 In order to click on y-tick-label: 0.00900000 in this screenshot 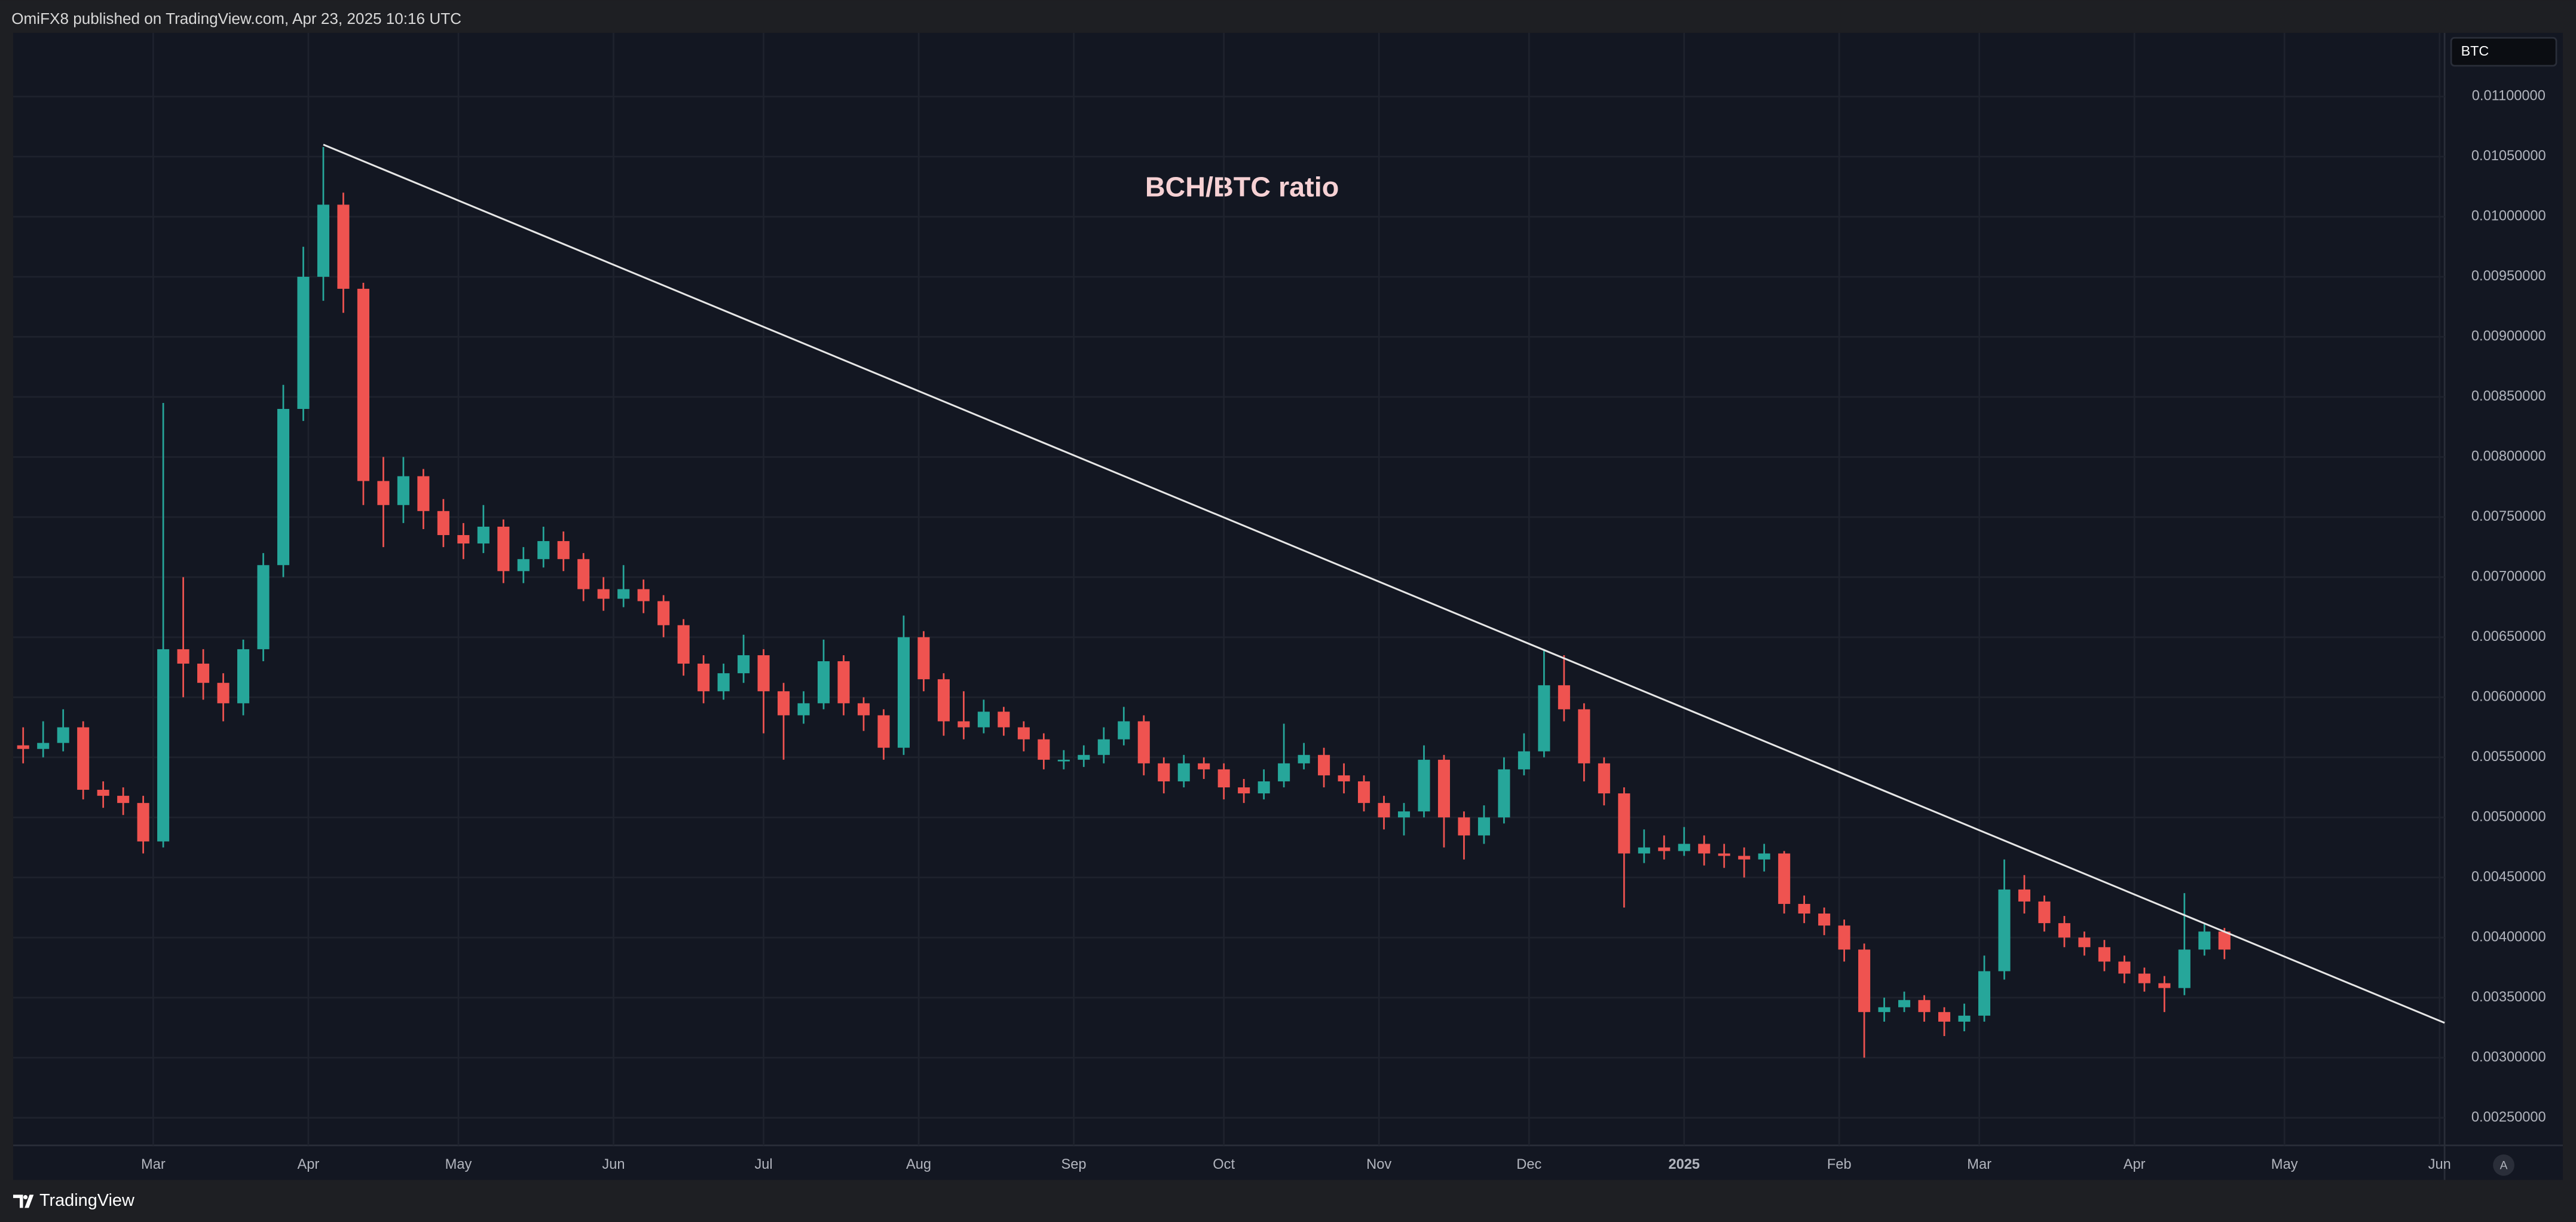, I will do `click(2508, 336)`.